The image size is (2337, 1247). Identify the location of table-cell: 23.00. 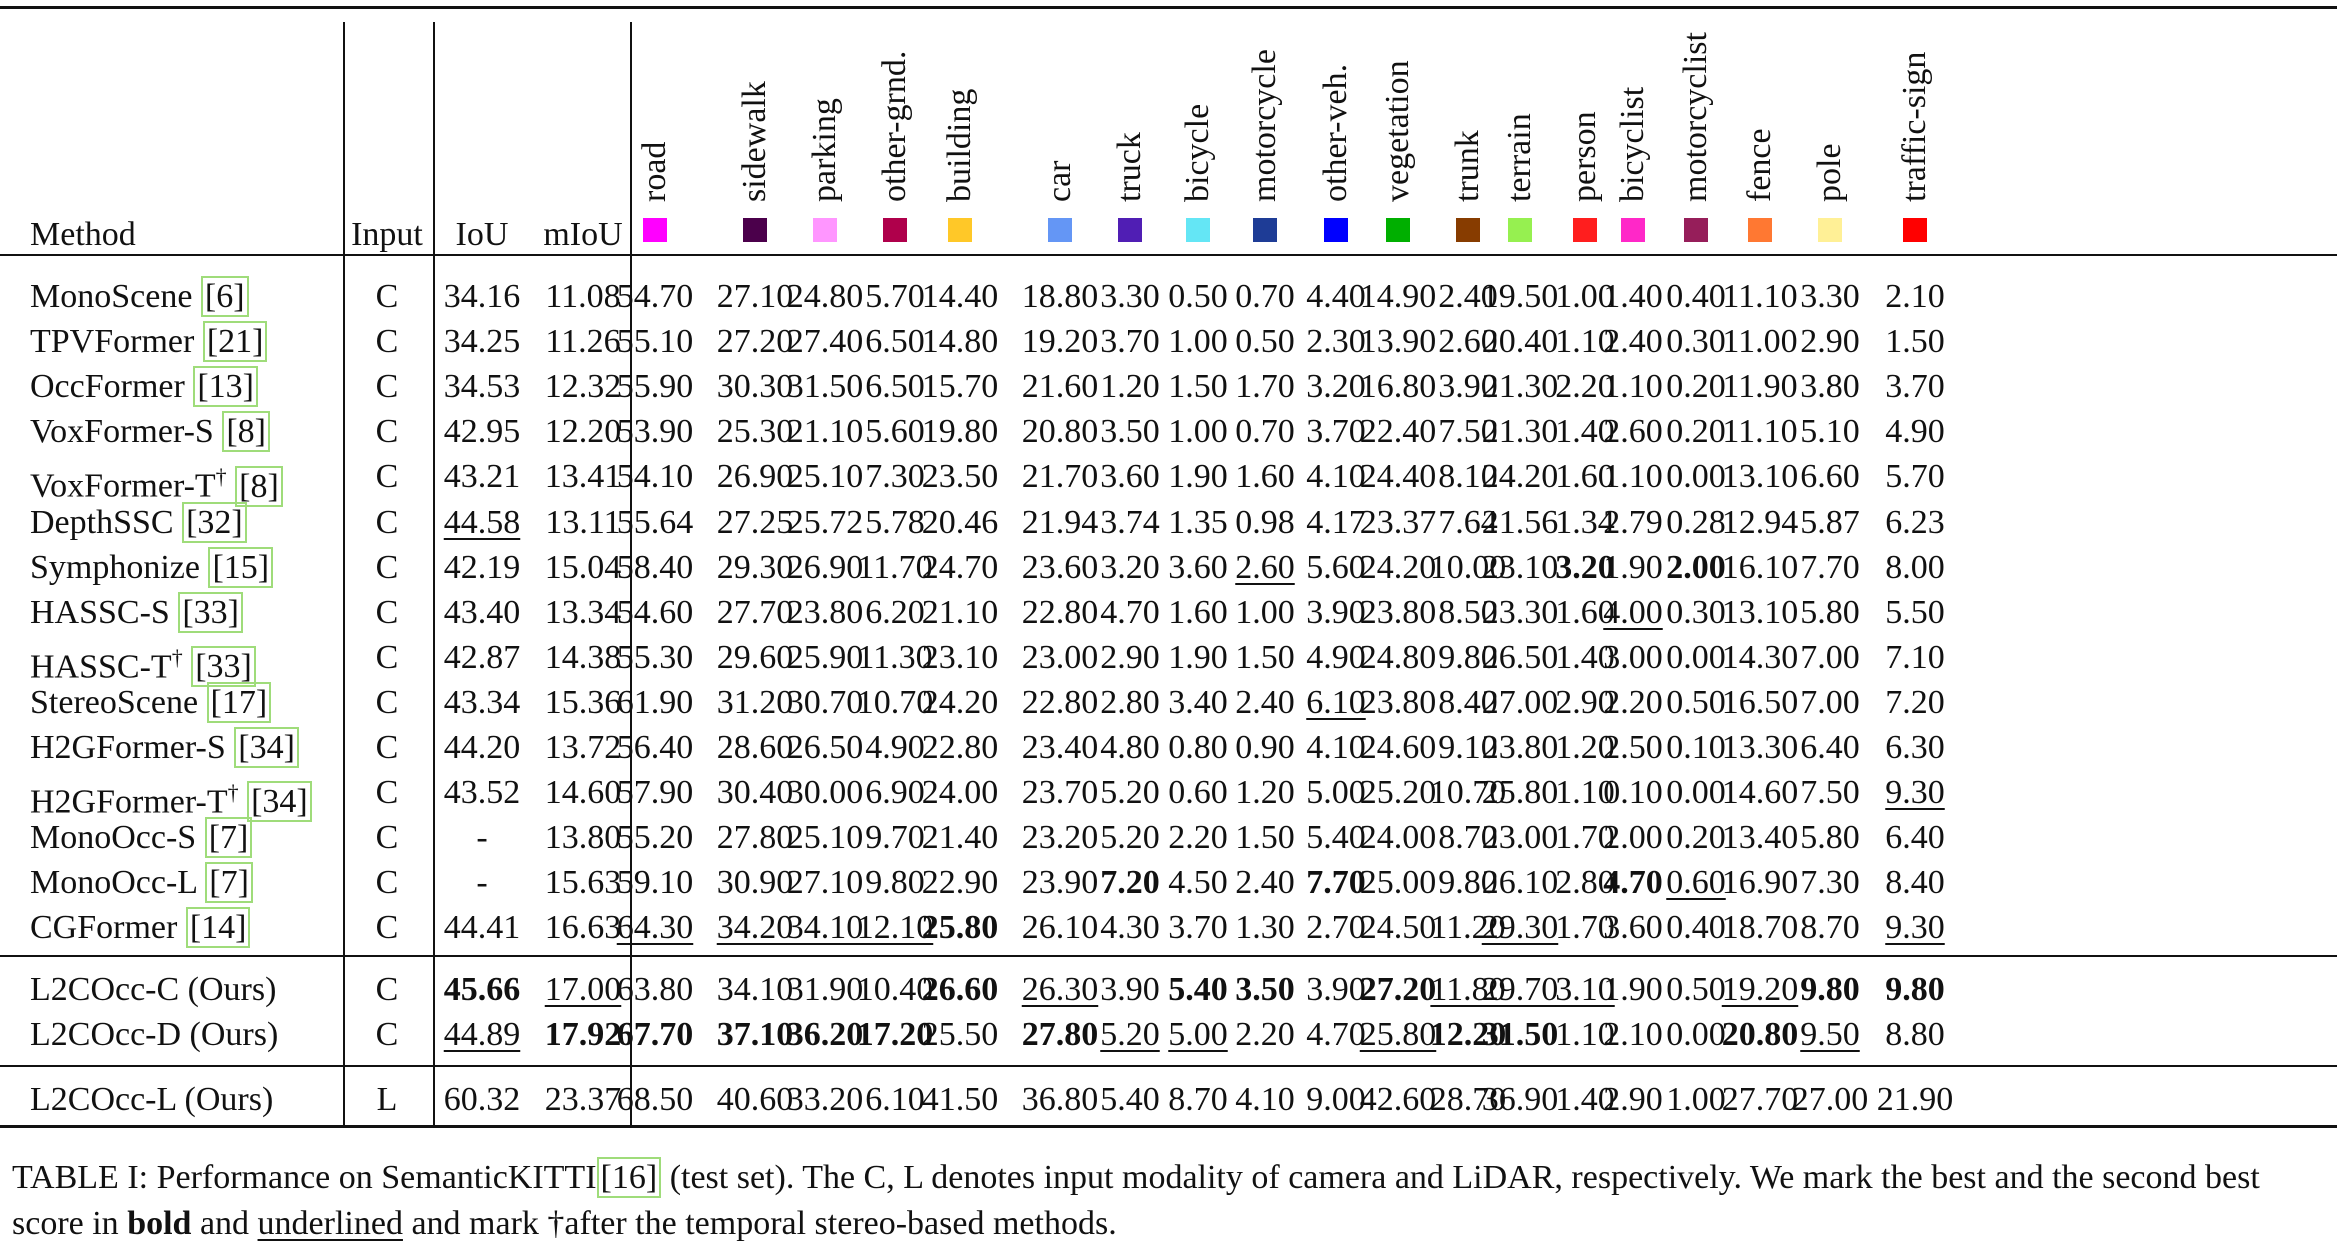
(1520, 838).